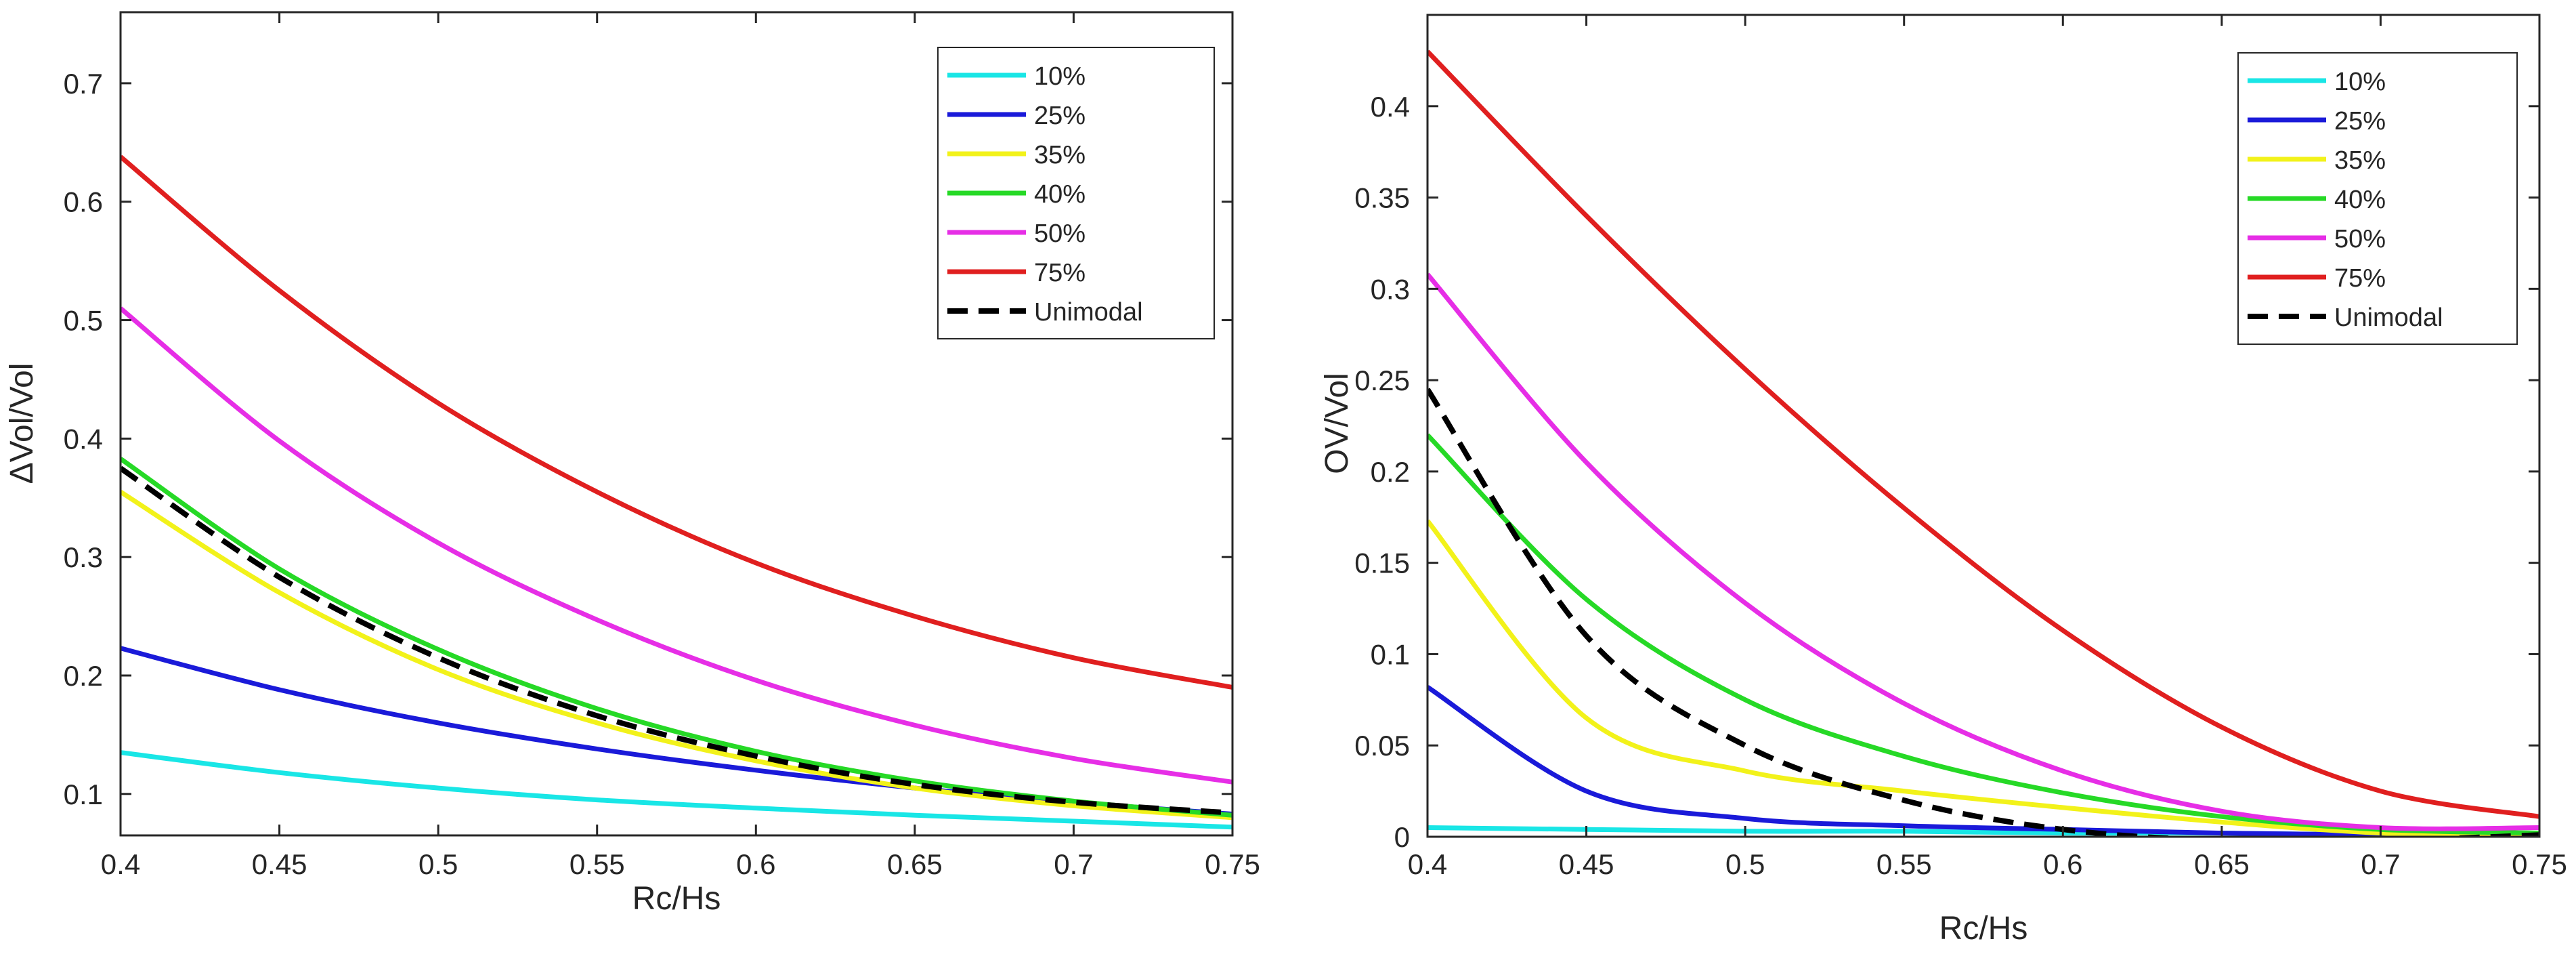 The height and width of the screenshot is (956, 2576). What do you see at coordinates (676, 899) in the screenshot?
I see `left-x-axis-label: Rc/Hs` at bounding box center [676, 899].